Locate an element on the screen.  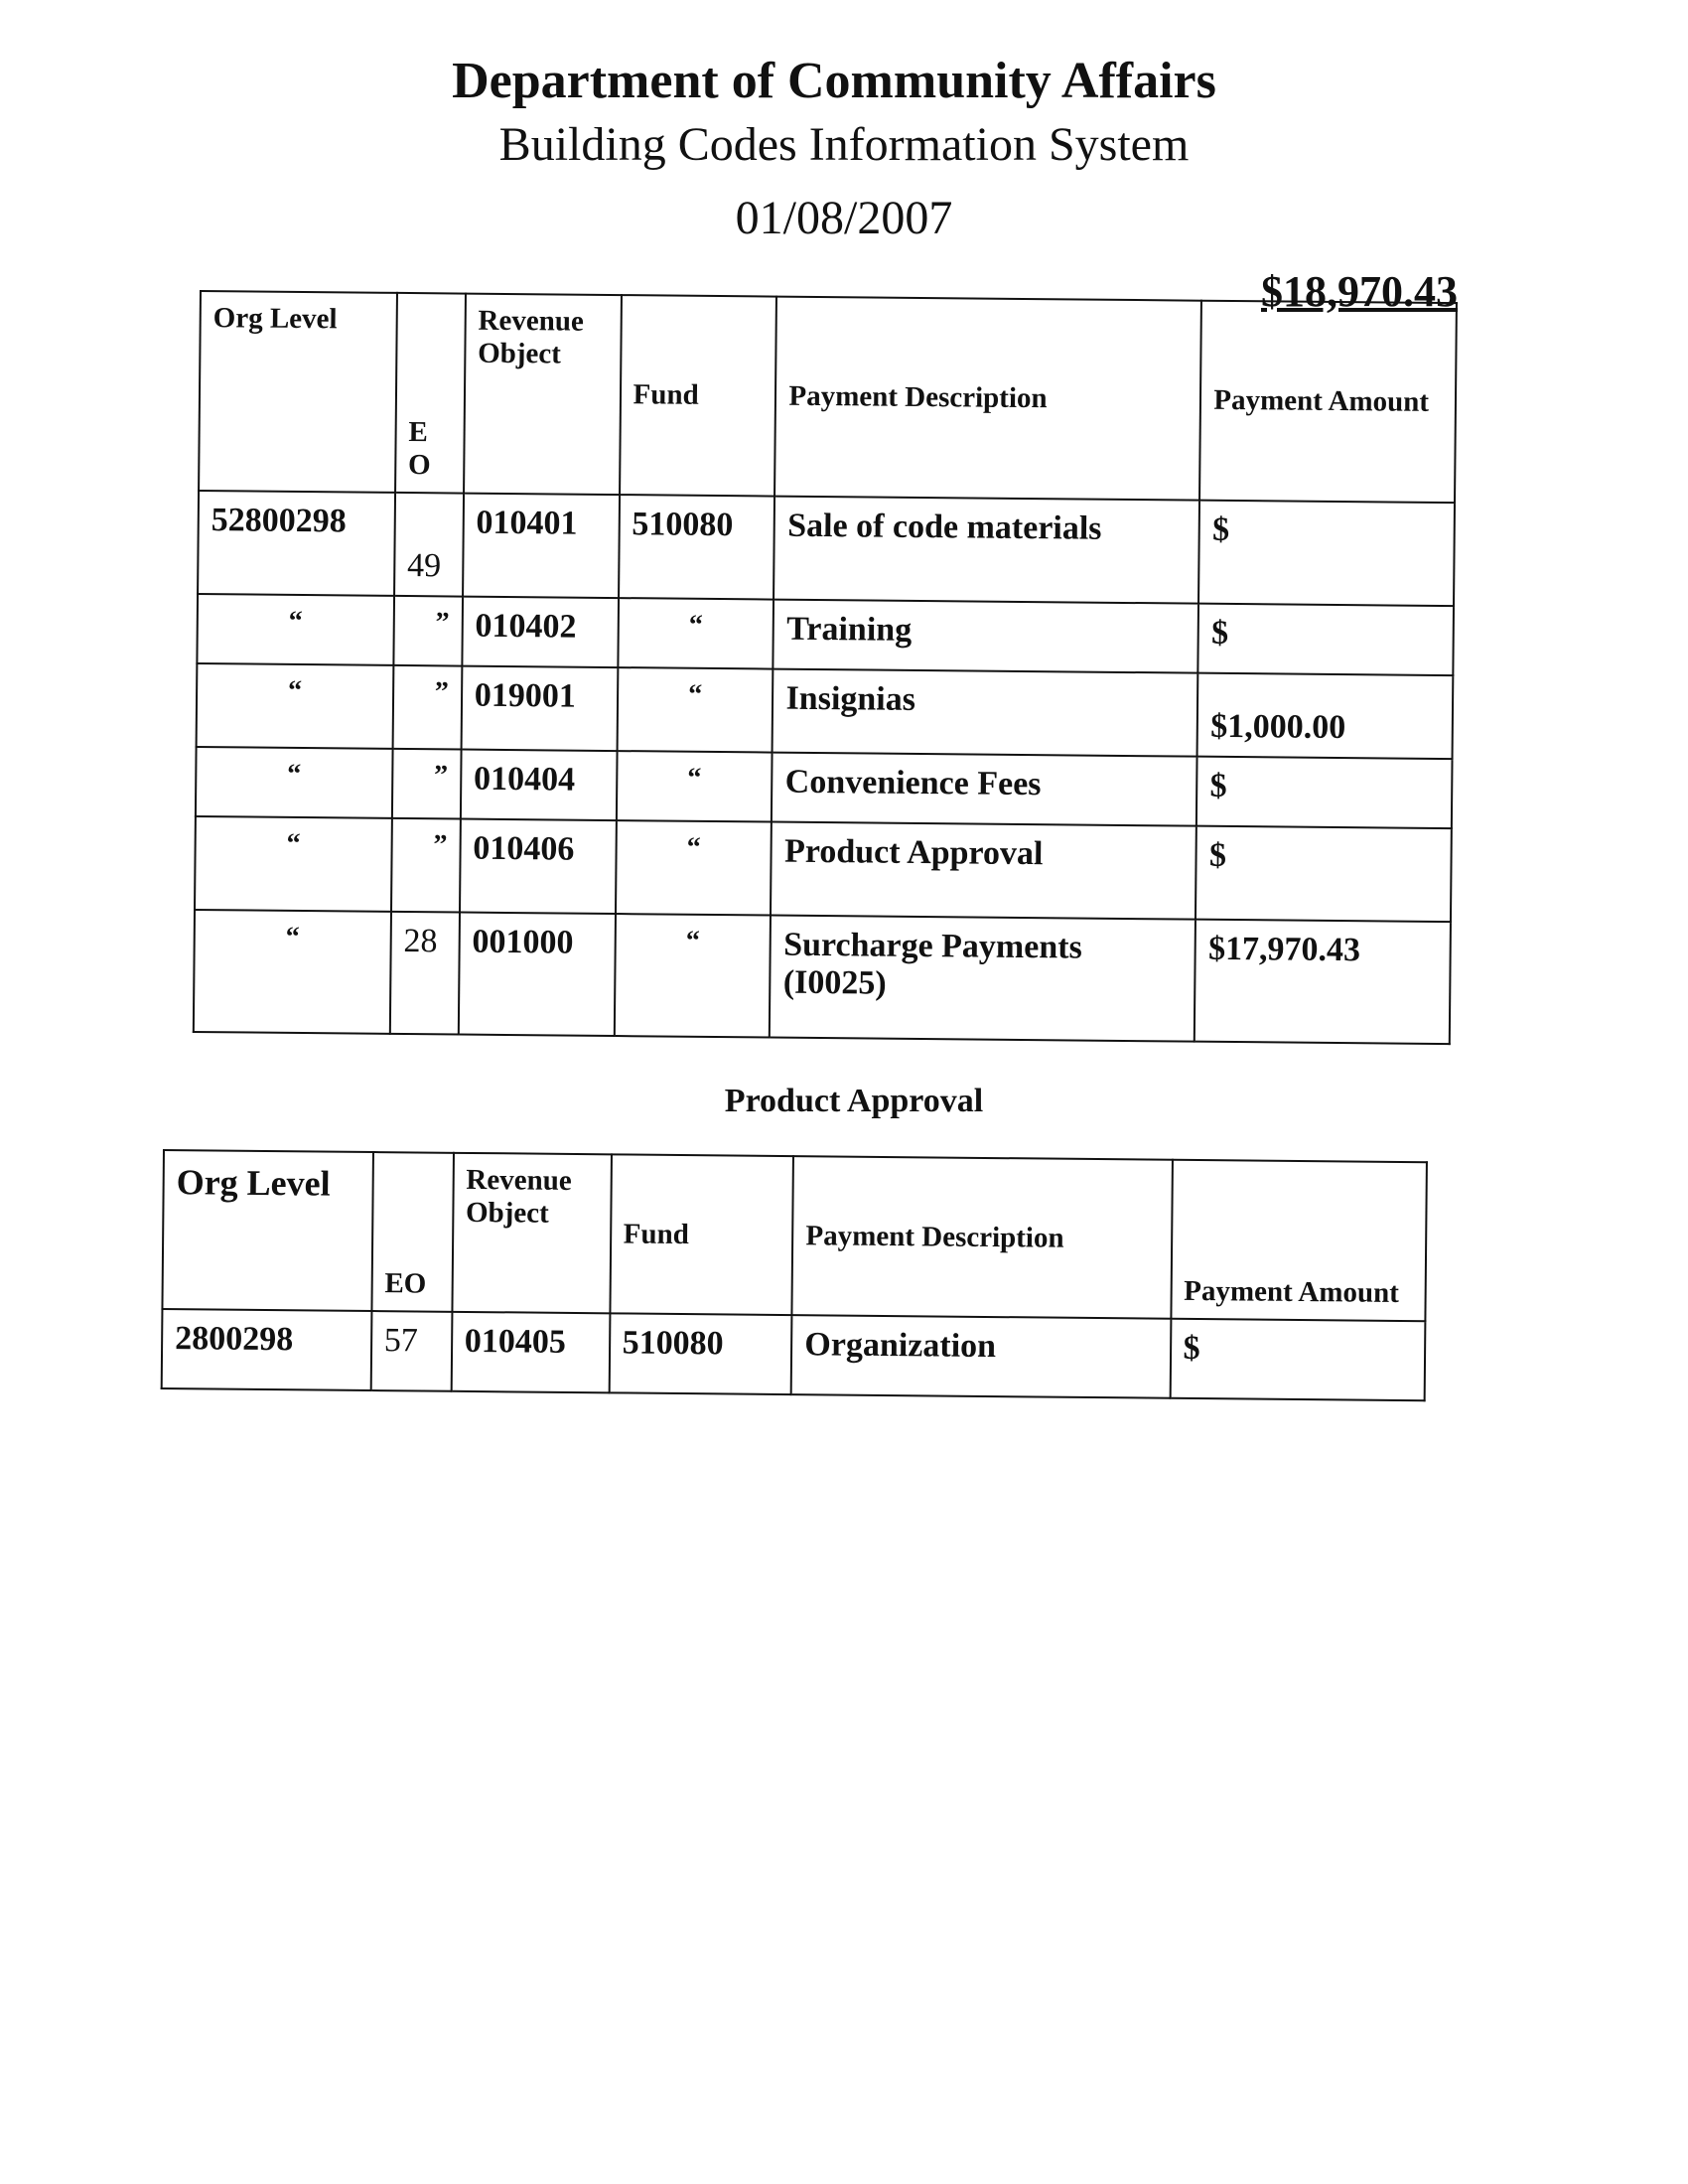
table-row: “” 010404 “Convenience Fees $ is located at coordinates (824, 787).